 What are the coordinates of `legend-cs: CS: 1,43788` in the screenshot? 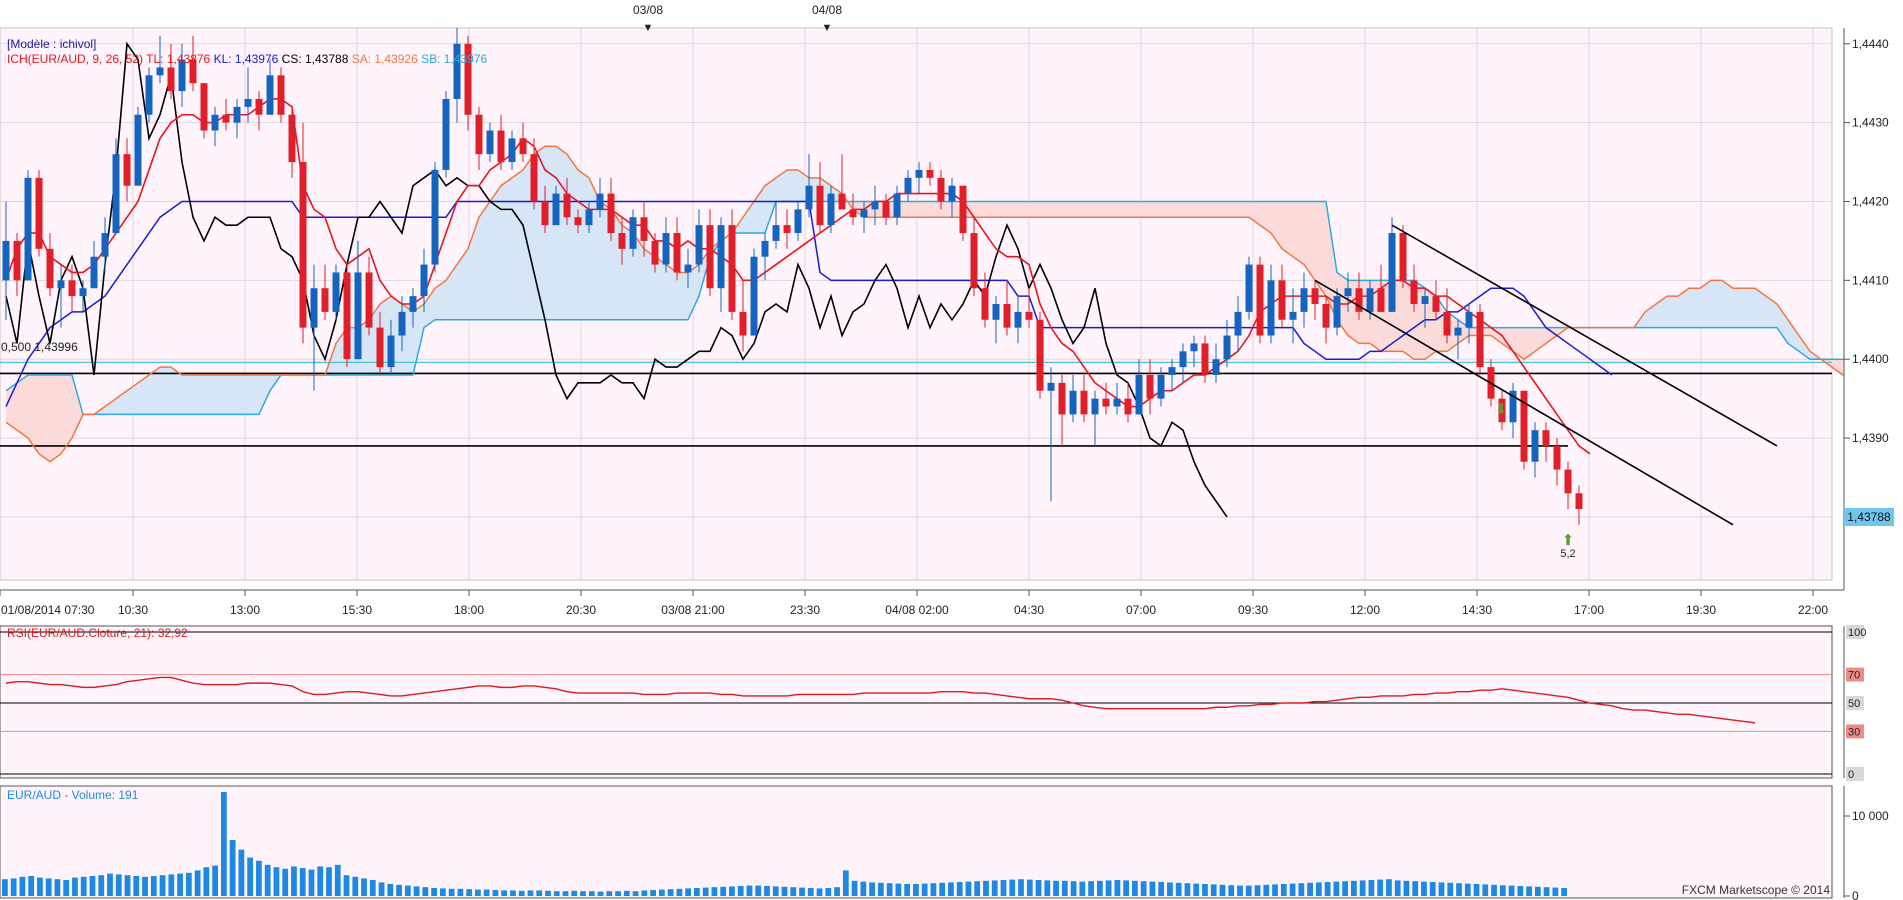 It's located at (315, 59).